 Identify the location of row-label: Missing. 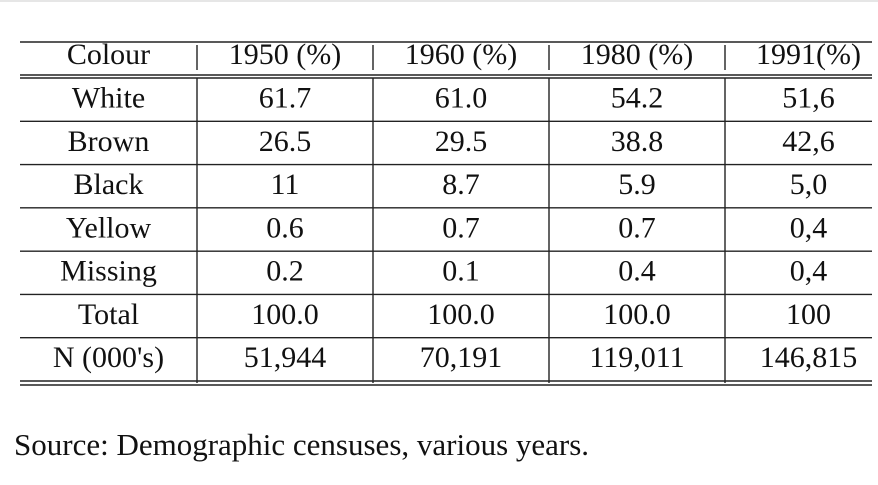
(108, 271).